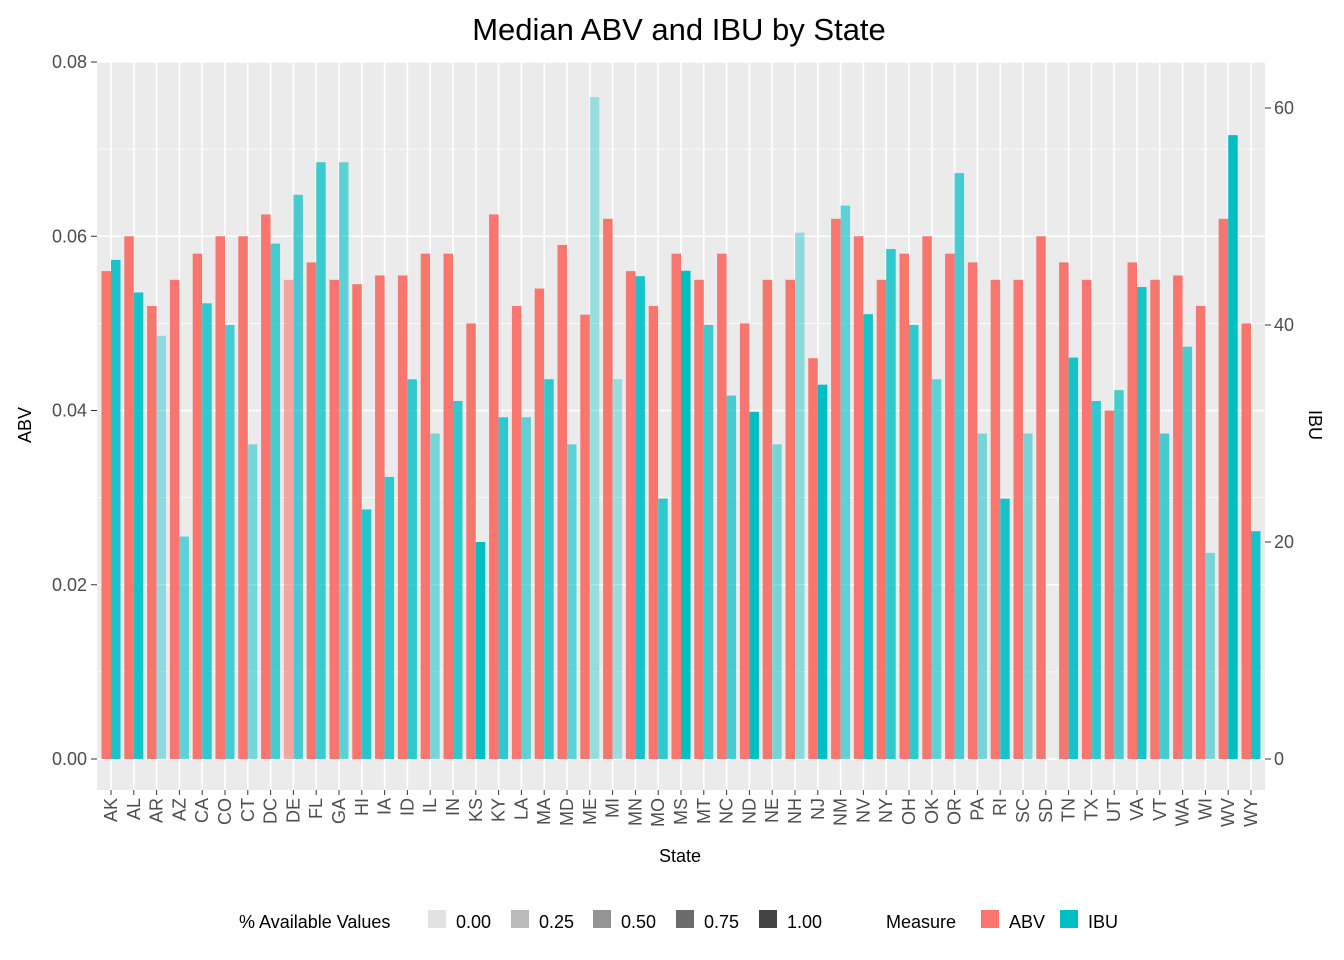 The height and width of the screenshot is (960, 1344). I want to click on x-tick-label: NY, so click(886, 810).